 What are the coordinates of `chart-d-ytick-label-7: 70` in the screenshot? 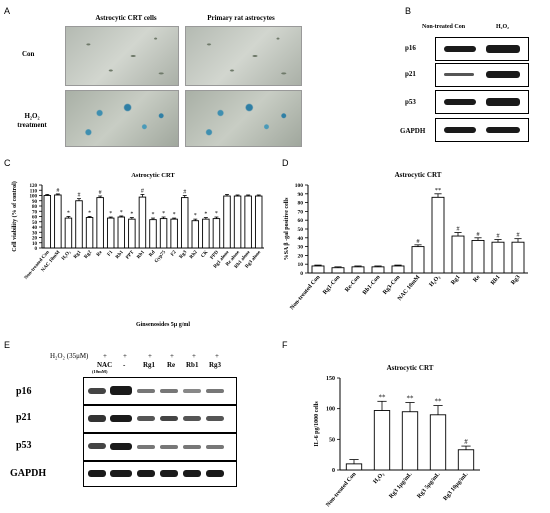 It's located at (301, 212).